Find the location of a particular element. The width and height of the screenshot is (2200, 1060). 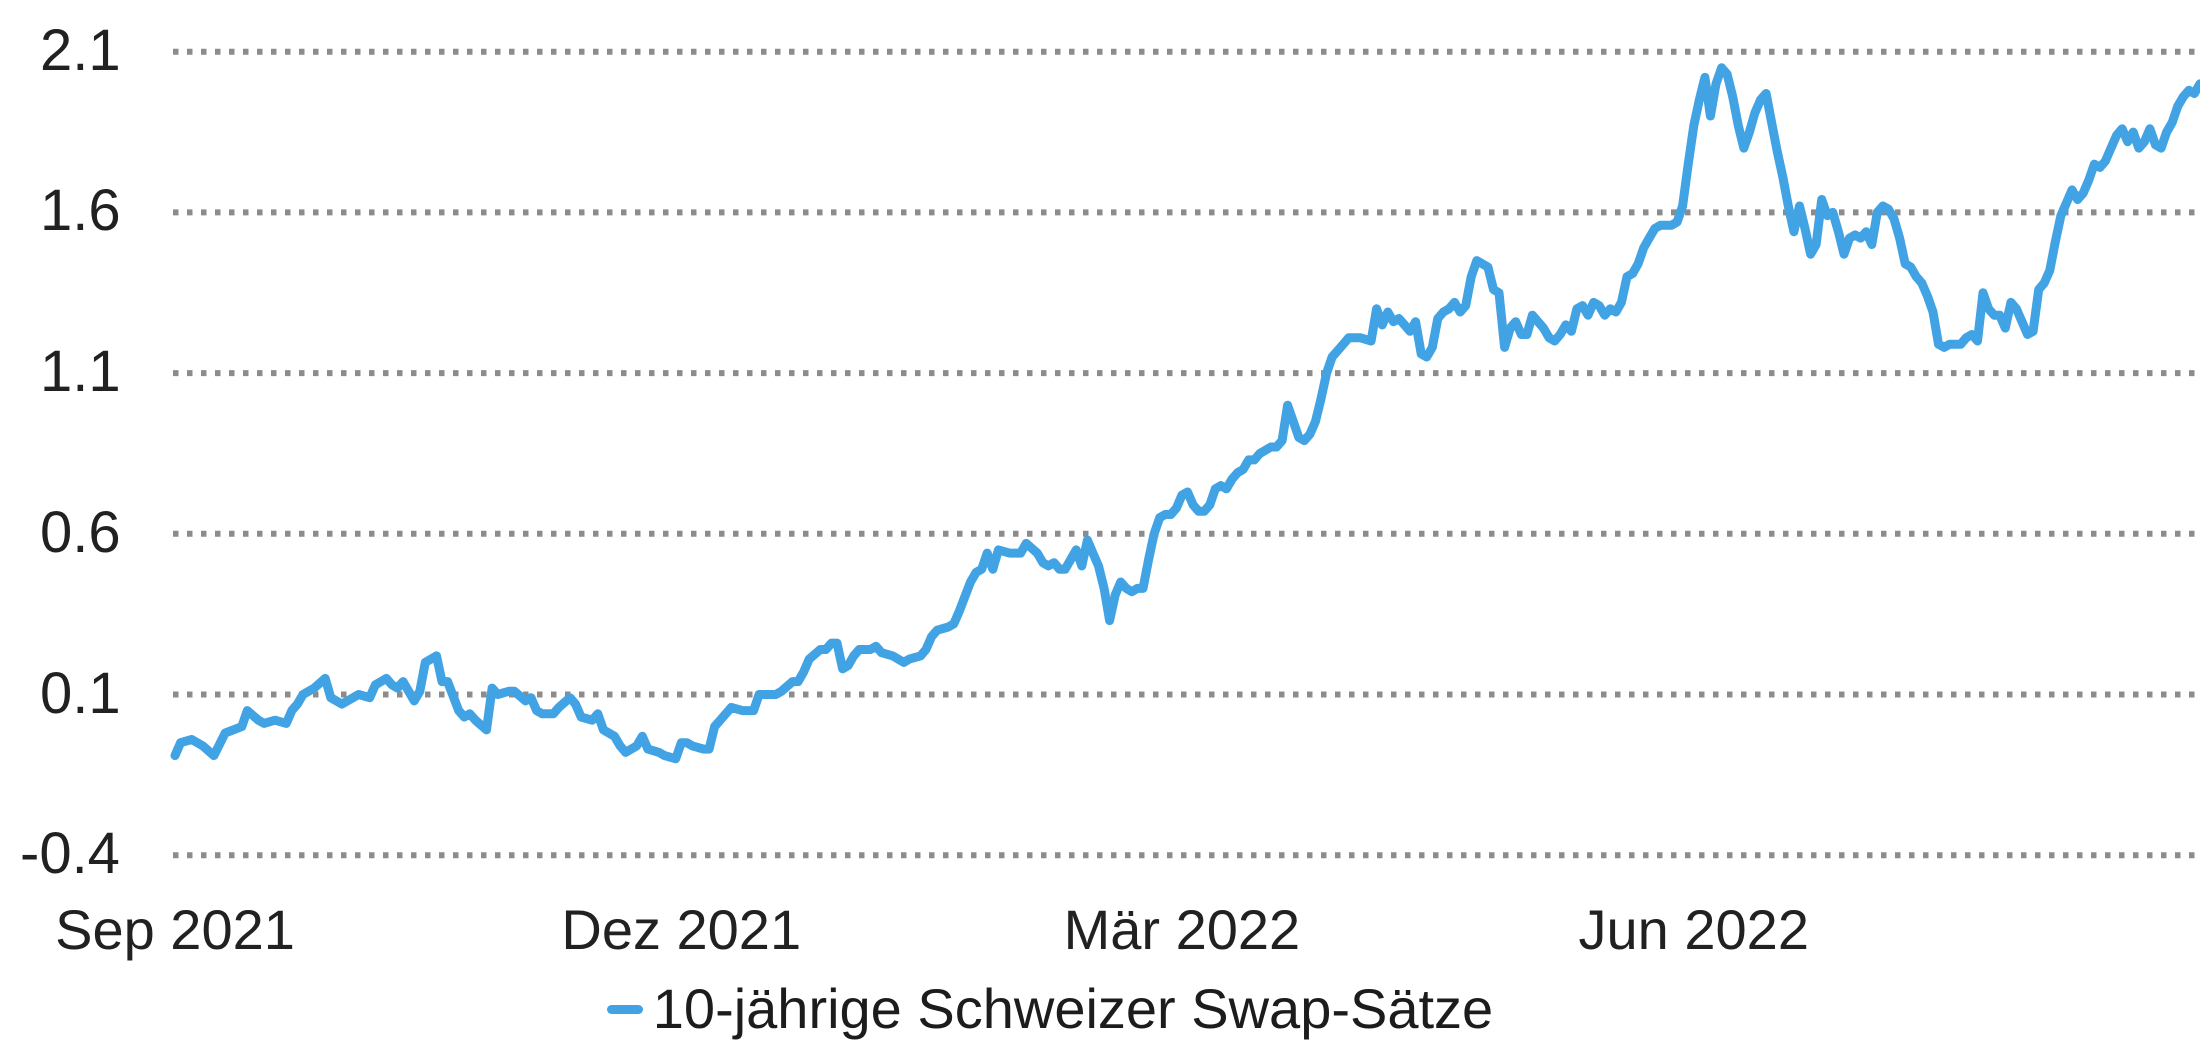

legend-line-marker-icon is located at coordinates (624, 1009).